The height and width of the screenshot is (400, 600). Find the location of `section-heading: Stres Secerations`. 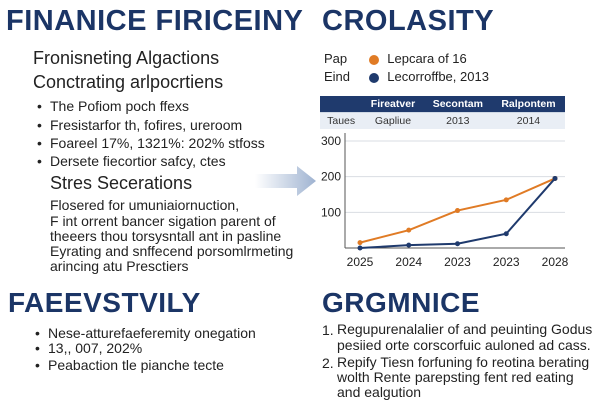

section-heading: Stres Secerations is located at coordinates (121, 183).